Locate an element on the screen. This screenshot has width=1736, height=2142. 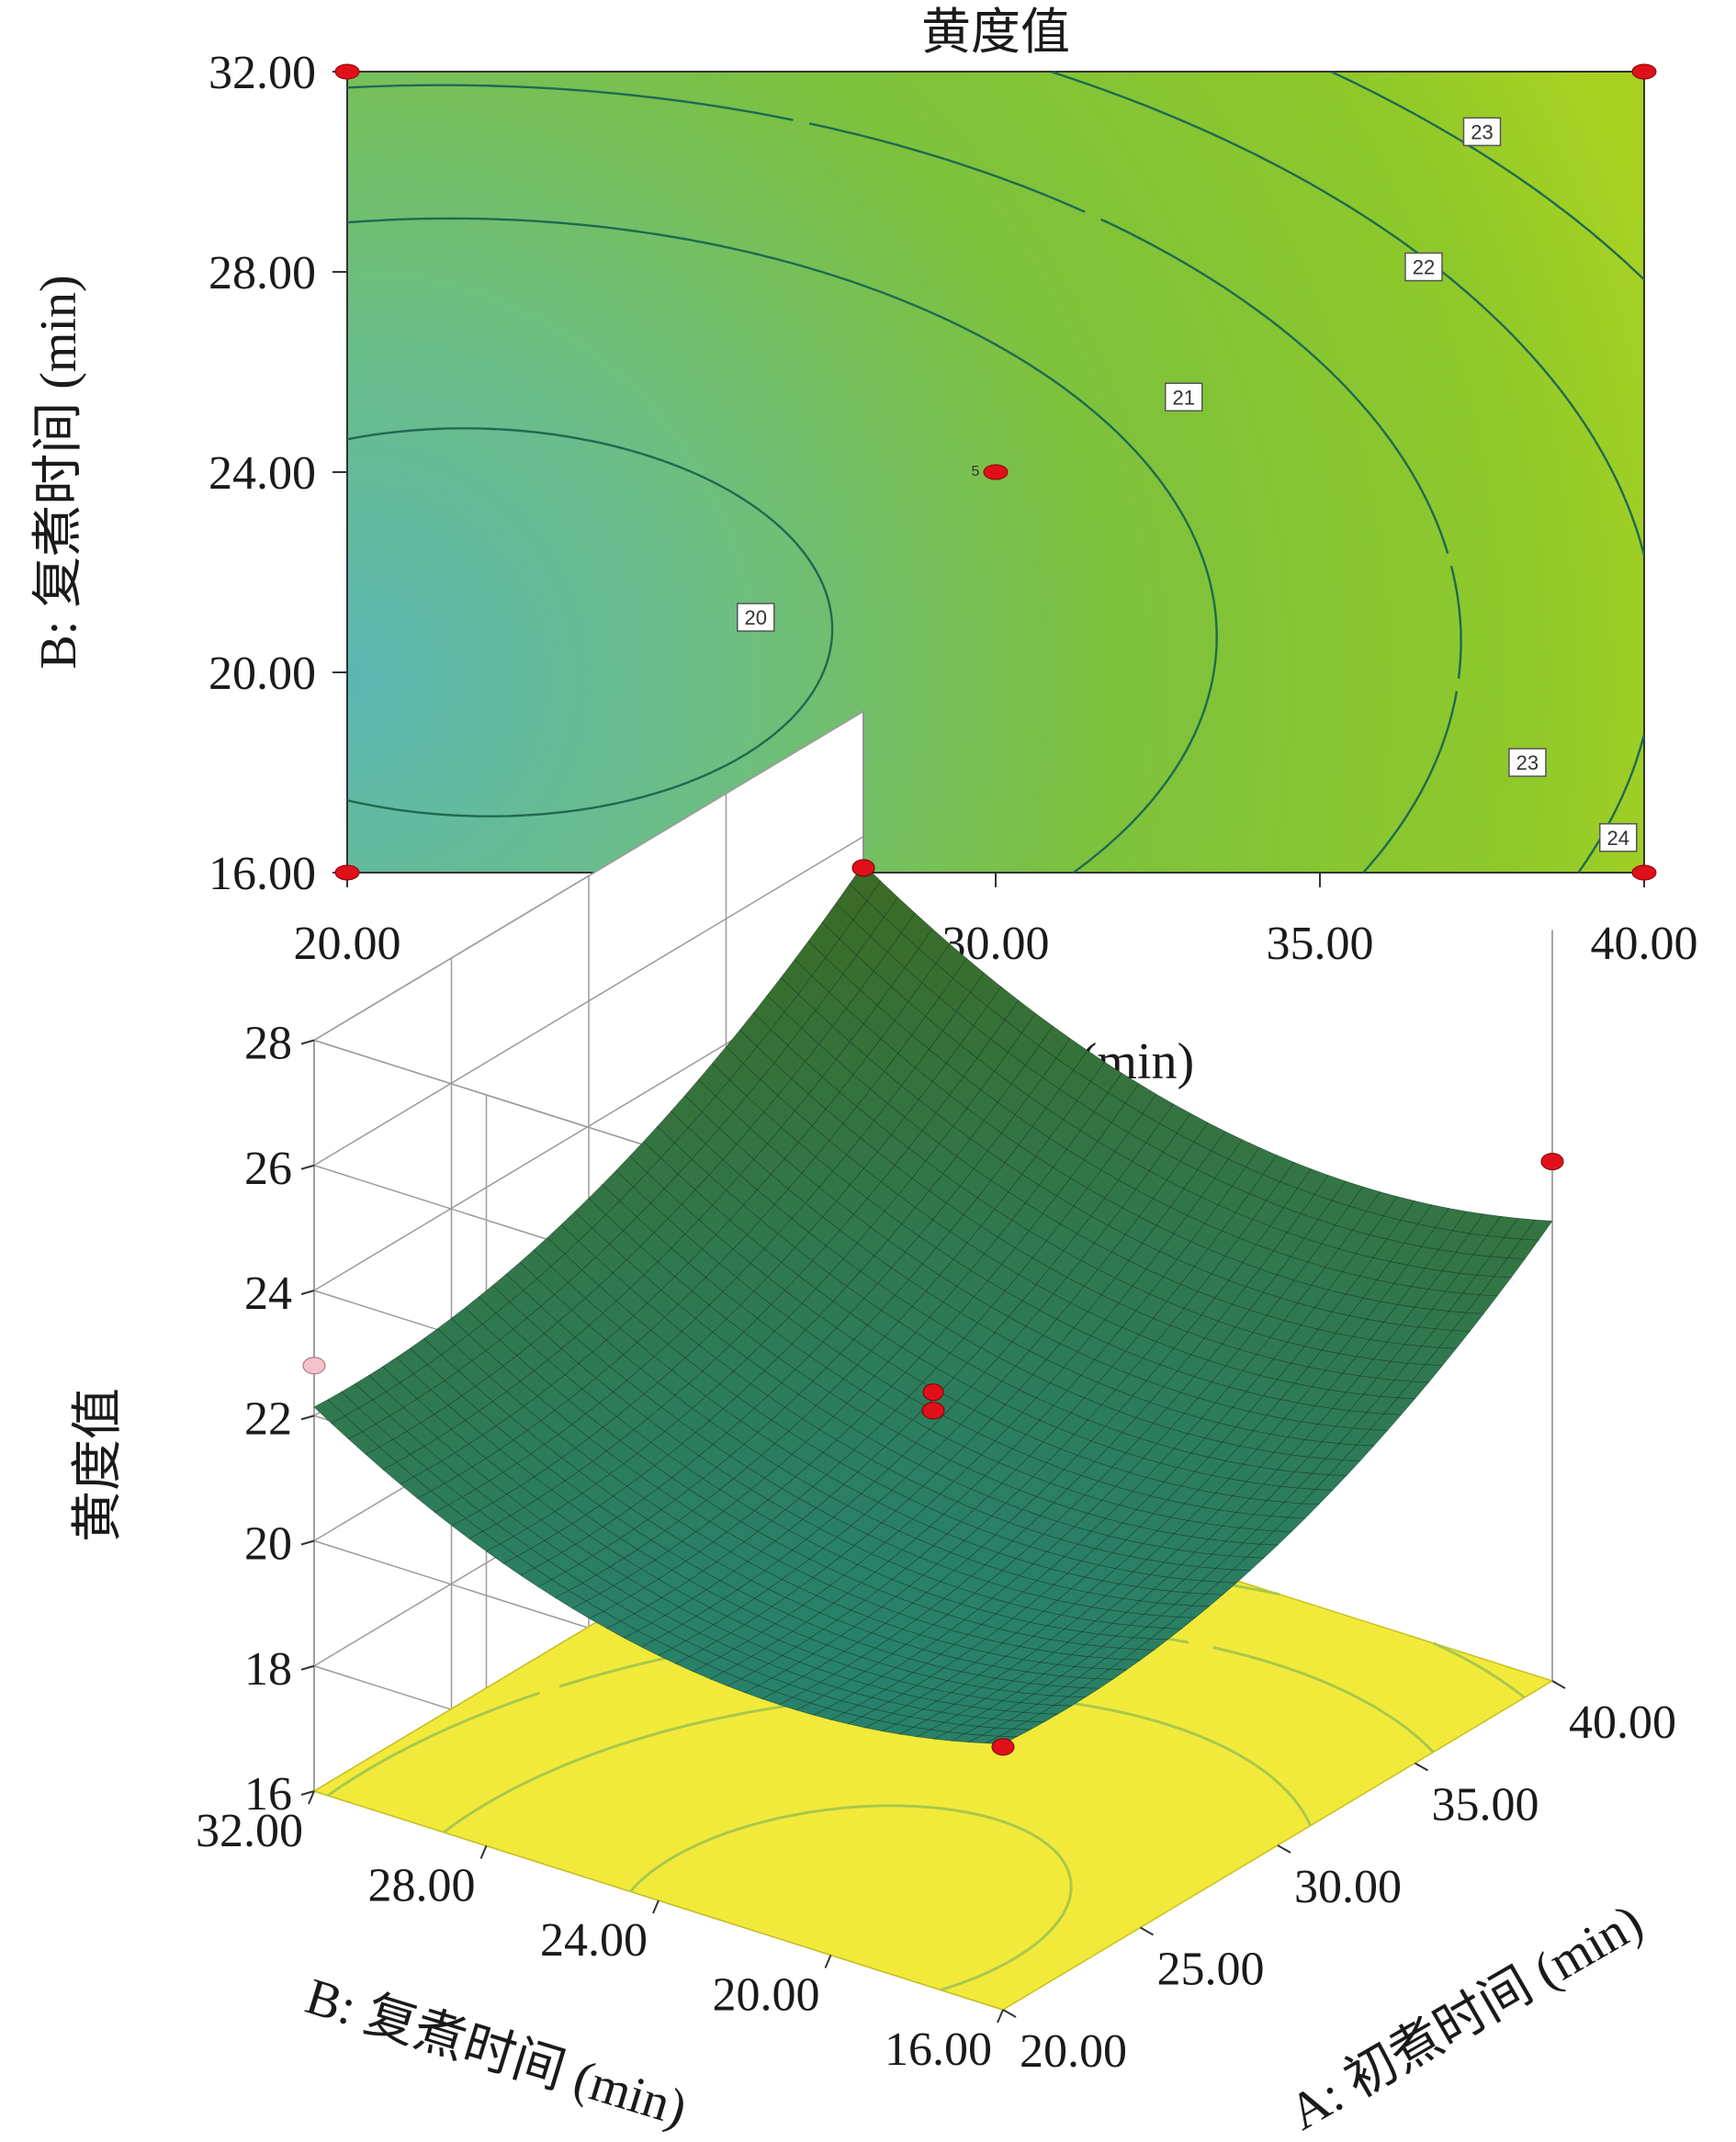
a-tick-label: 30.00 is located at coordinates (1348, 1887).